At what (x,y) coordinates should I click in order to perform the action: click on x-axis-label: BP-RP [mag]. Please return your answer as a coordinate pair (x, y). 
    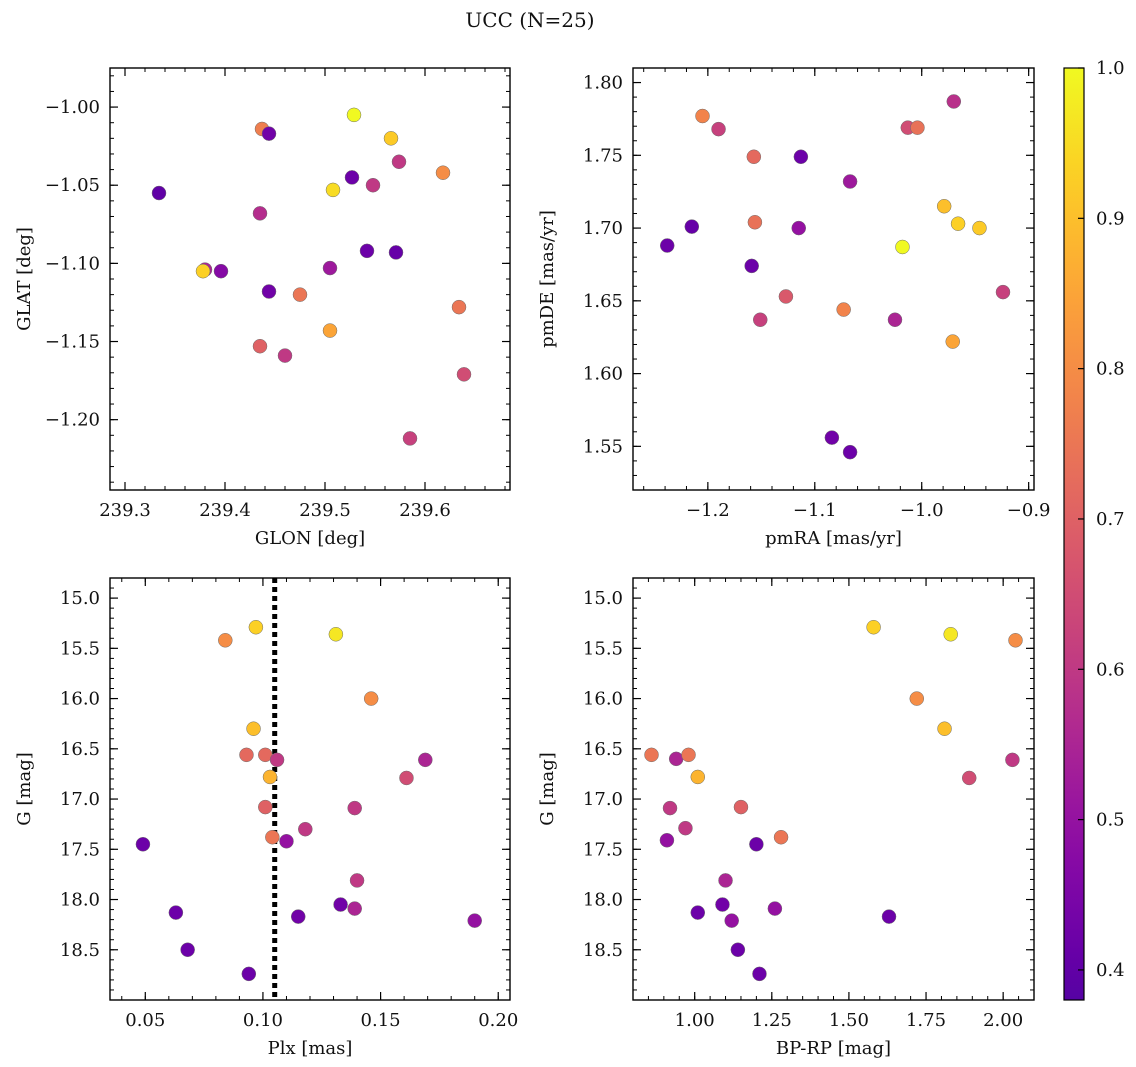
    Looking at the image, I should click on (833, 1048).